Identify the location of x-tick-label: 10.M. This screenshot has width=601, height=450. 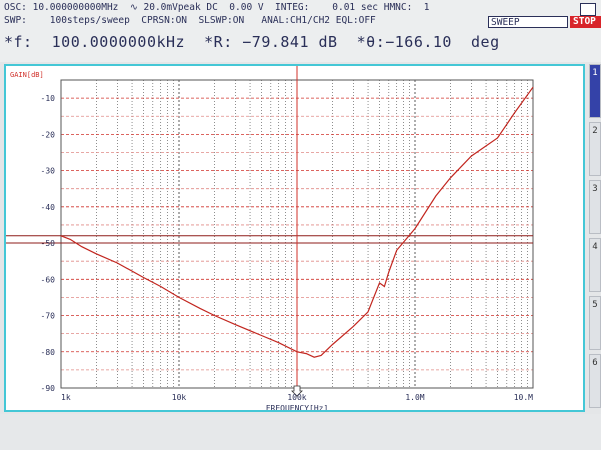
(523, 397).